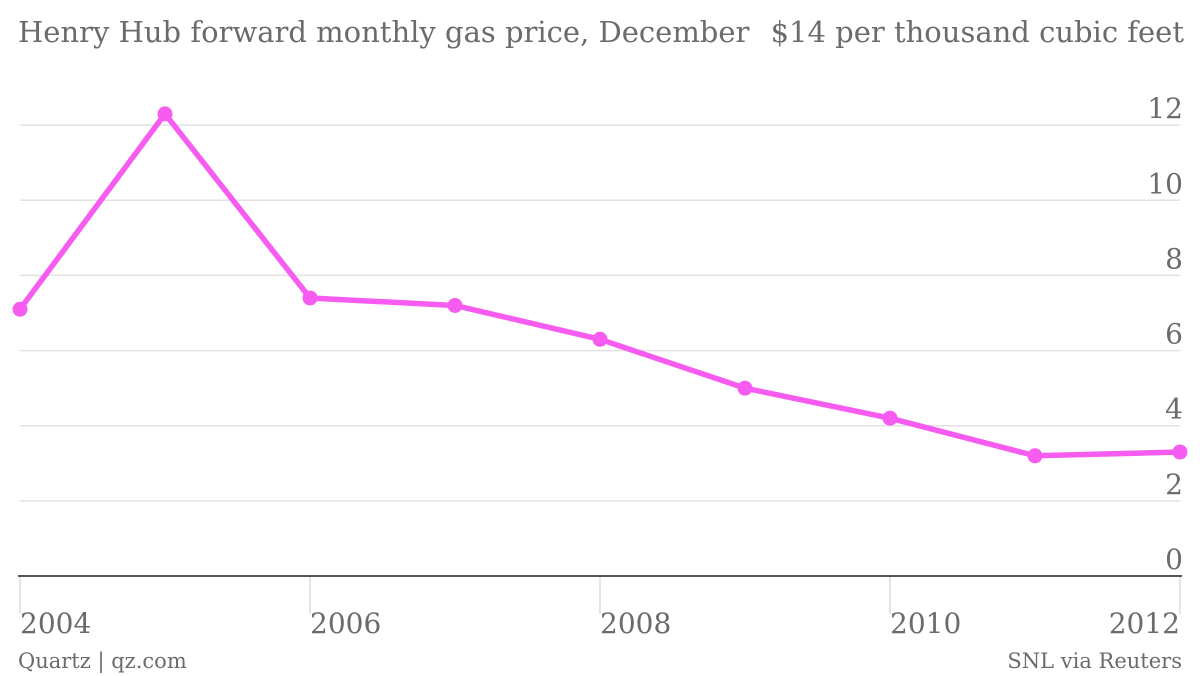  Describe the element at coordinates (345, 623) in the screenshot. I see `x-tick-label: 2006` at that location.